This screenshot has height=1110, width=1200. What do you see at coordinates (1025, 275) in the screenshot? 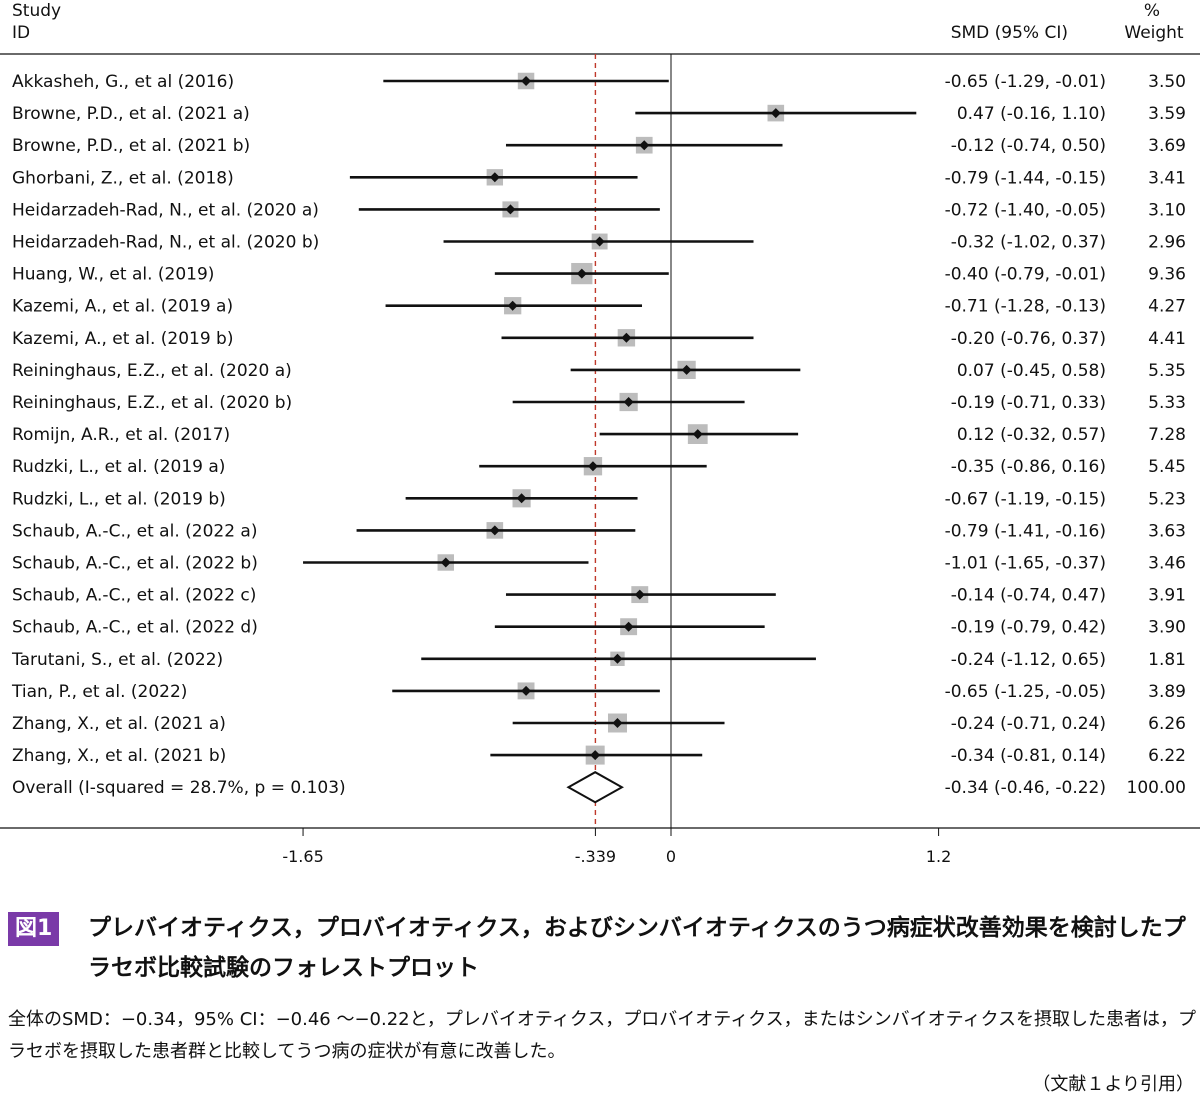
I see `smd-ci-value: -0.40 (-0.79, -0.01)` at bounding box center [1025, 275].